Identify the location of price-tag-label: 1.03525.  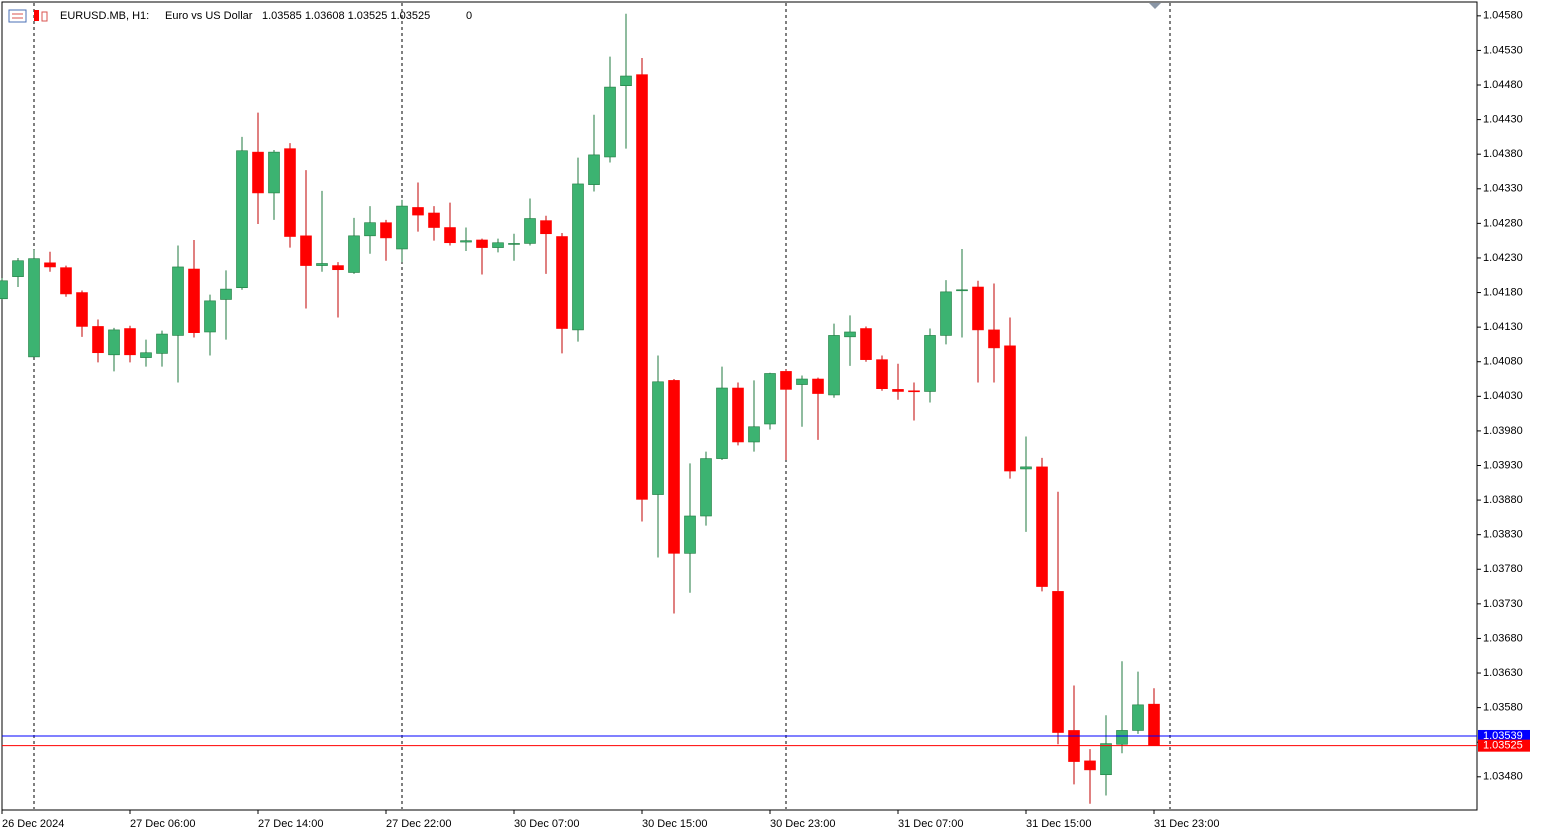
(1503, 746).